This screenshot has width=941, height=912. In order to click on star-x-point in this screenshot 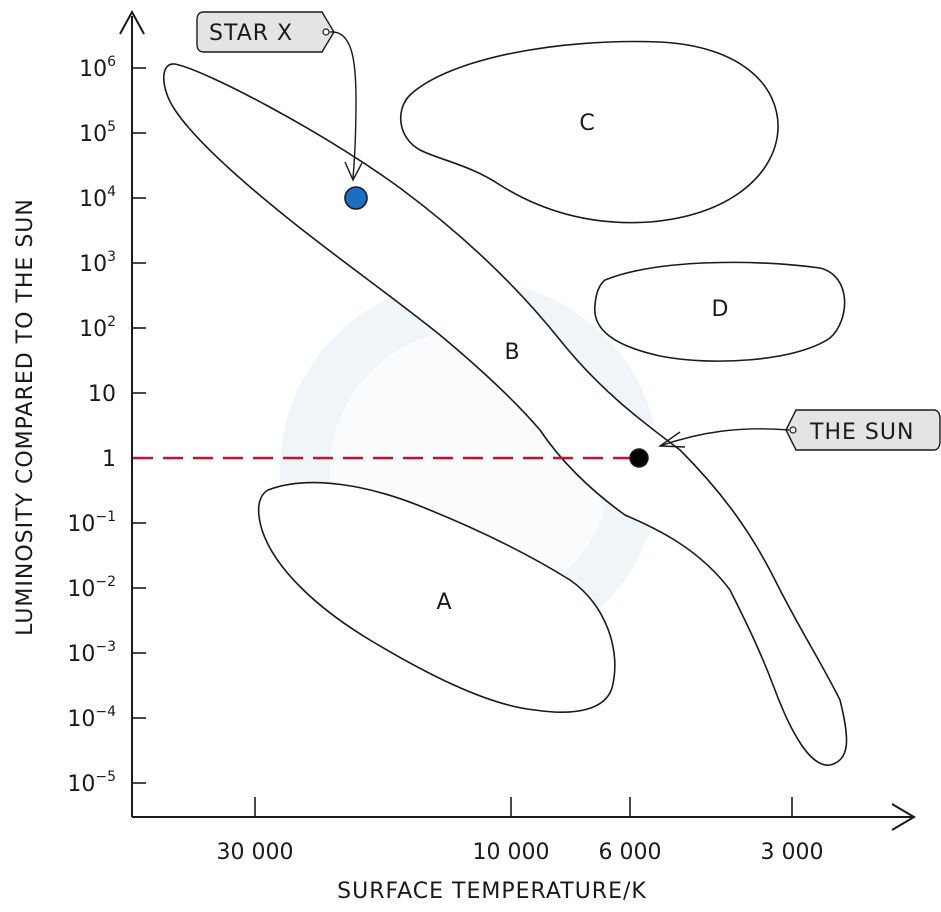, I will do `click(356, 198)`.